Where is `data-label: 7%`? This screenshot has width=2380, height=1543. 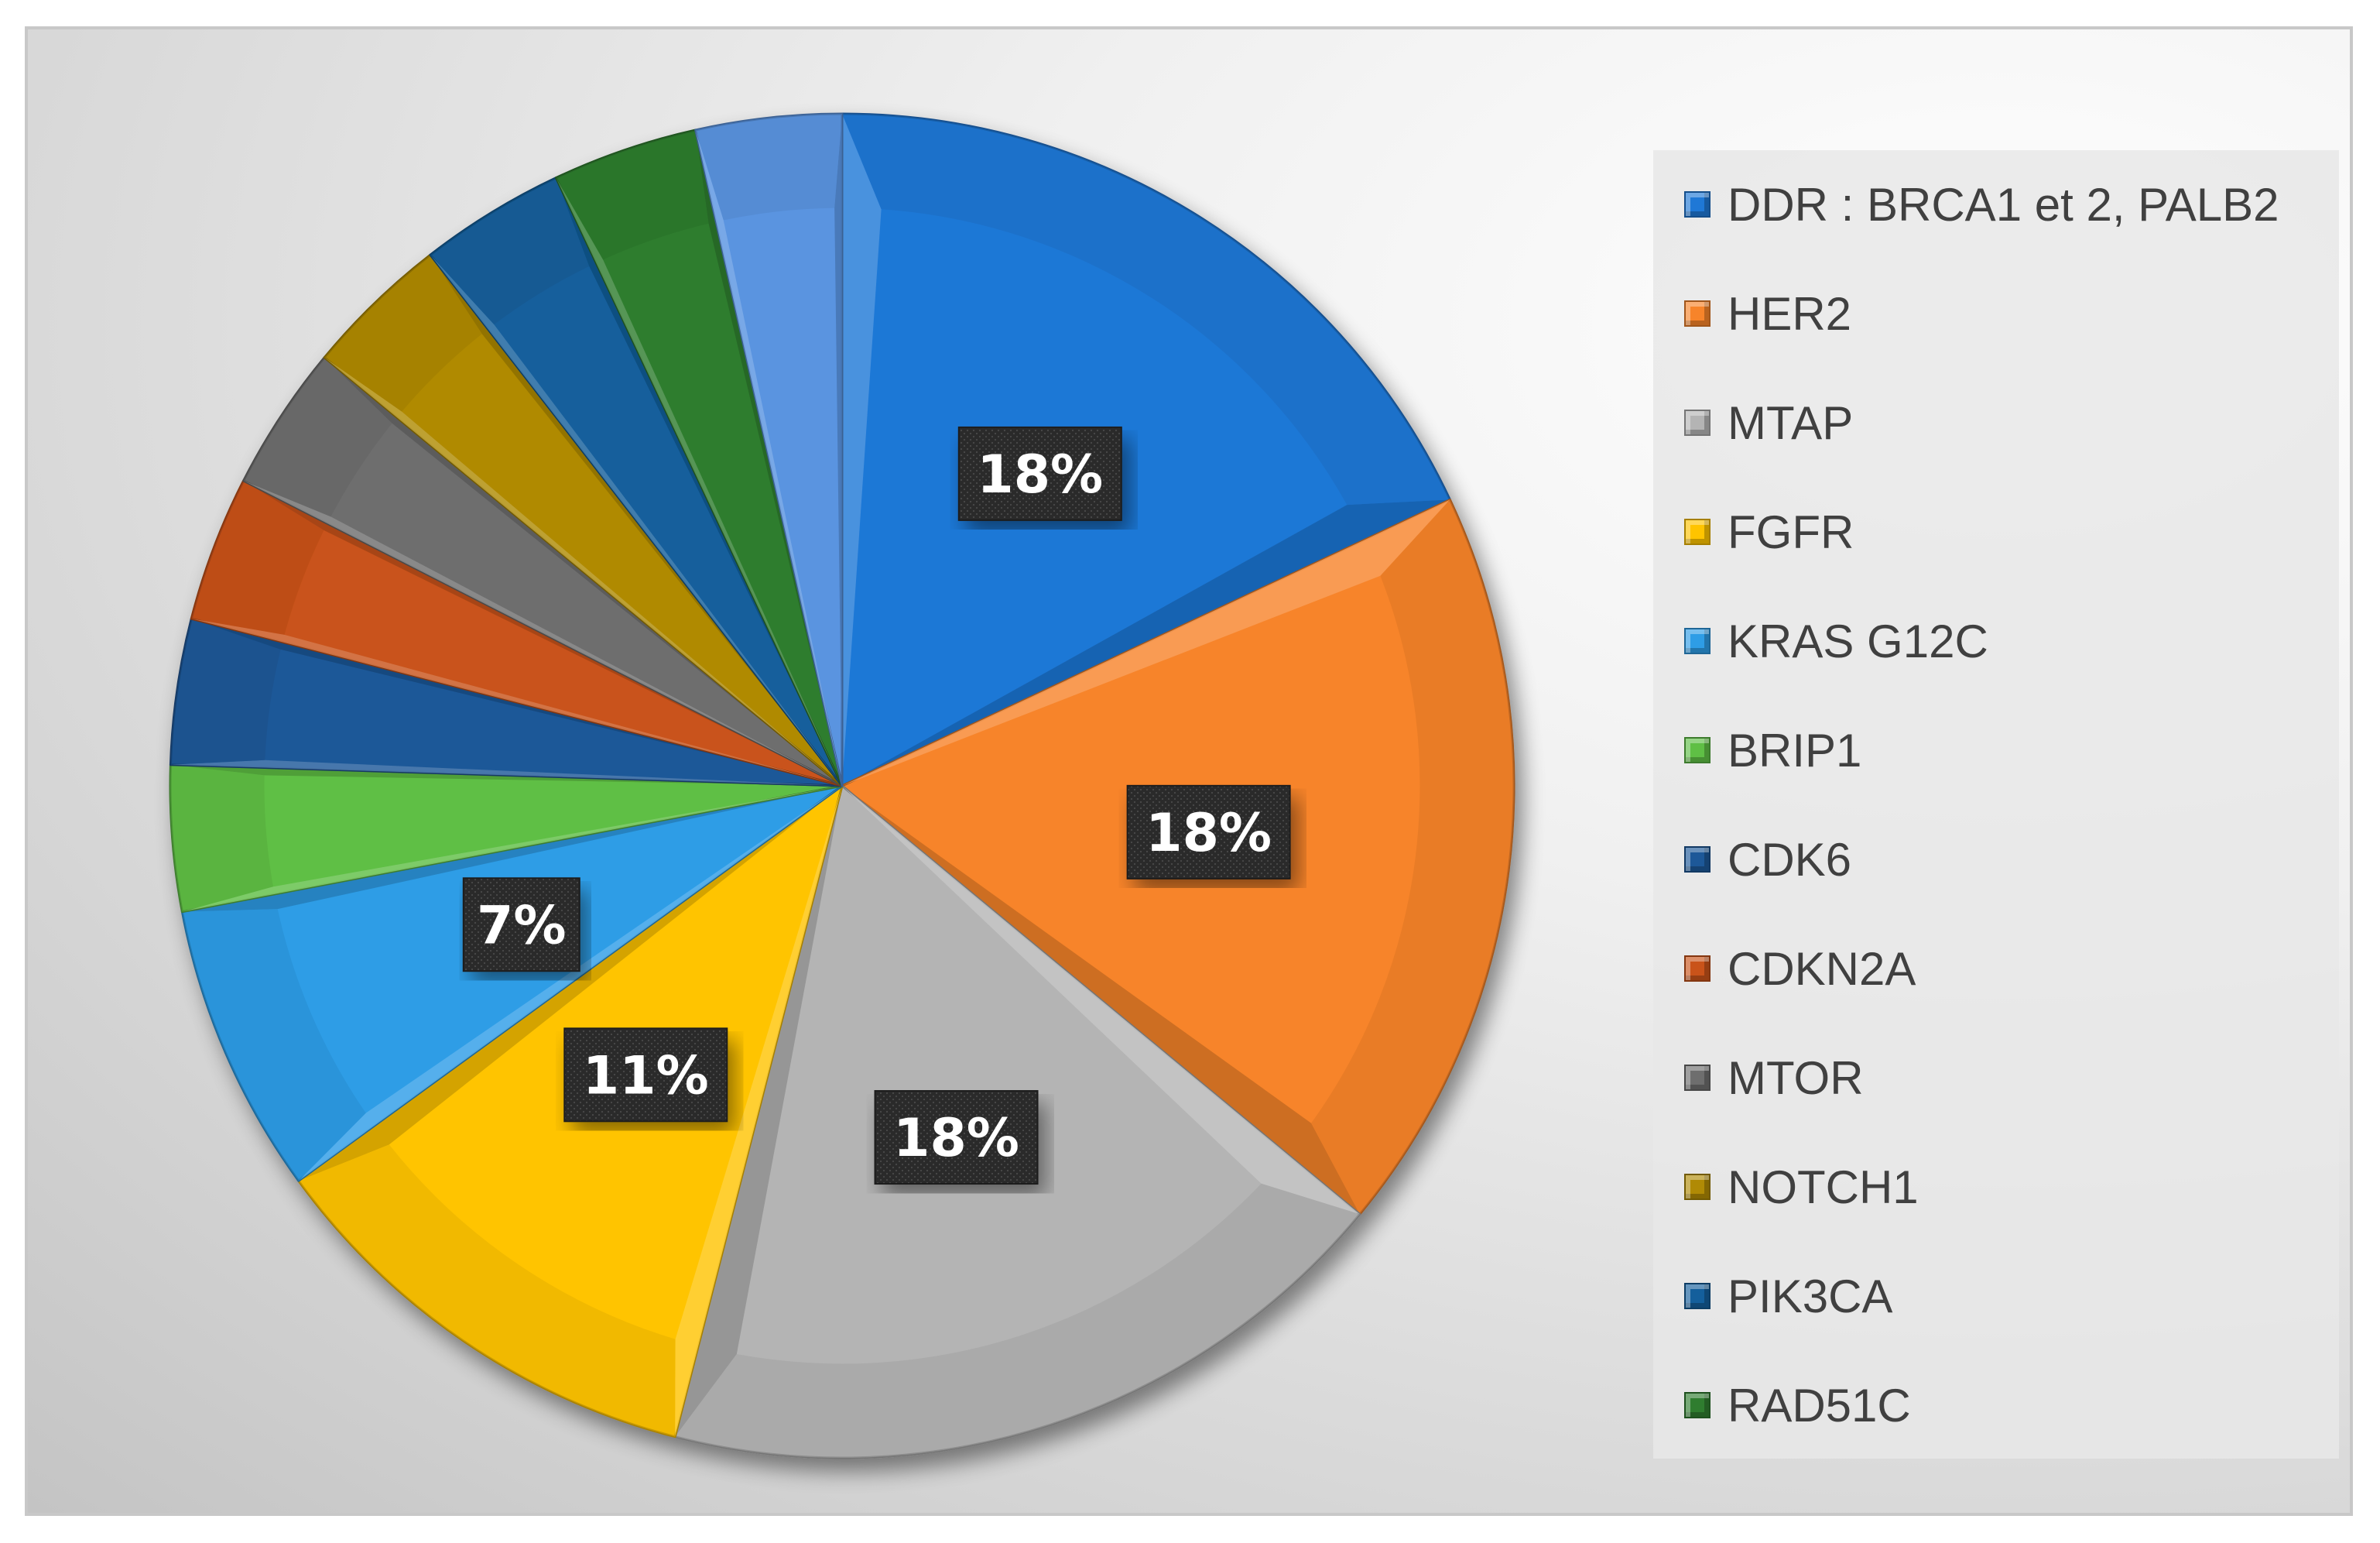 data-label: 7% is located at coordinates (521, 924).